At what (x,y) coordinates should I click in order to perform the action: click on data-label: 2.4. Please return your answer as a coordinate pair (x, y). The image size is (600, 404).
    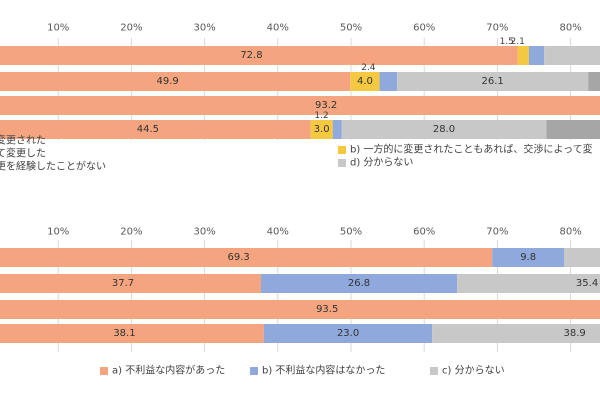
    Looking at the image, I should click on (368, 68).